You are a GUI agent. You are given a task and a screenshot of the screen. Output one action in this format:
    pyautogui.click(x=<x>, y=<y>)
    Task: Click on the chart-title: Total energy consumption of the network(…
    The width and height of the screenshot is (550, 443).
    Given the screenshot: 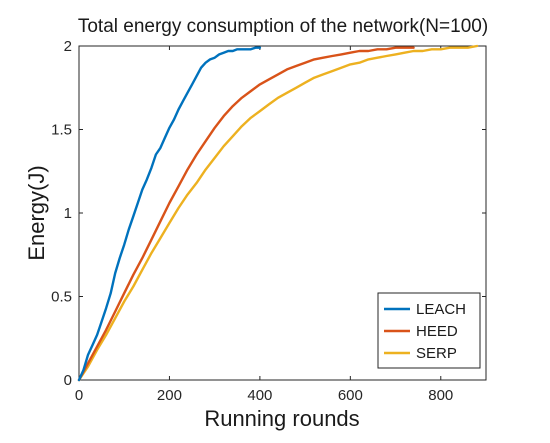 What is the action you would take?
    pyautogui.click(x=283, y=26)
    